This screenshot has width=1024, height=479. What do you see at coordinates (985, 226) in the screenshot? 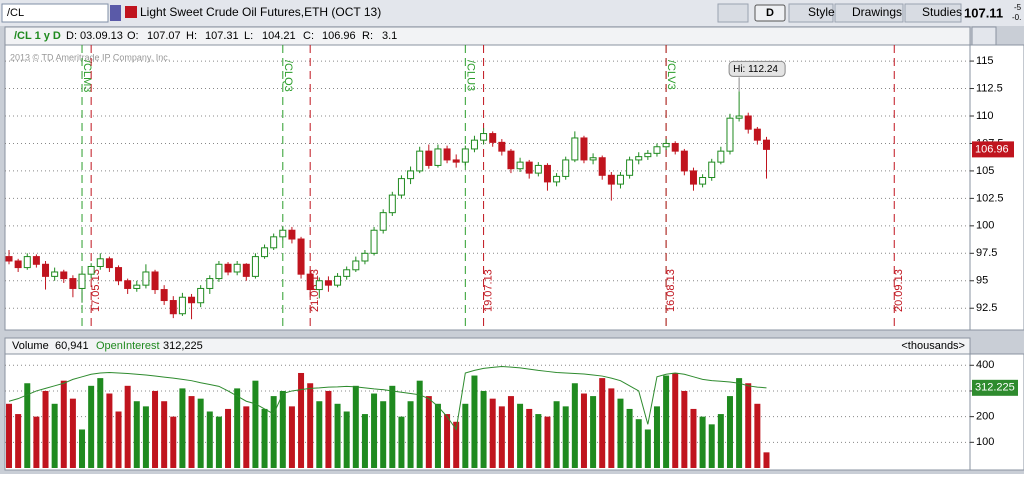
I see `y-tick-label: 100` at bounding box center [985, 226].